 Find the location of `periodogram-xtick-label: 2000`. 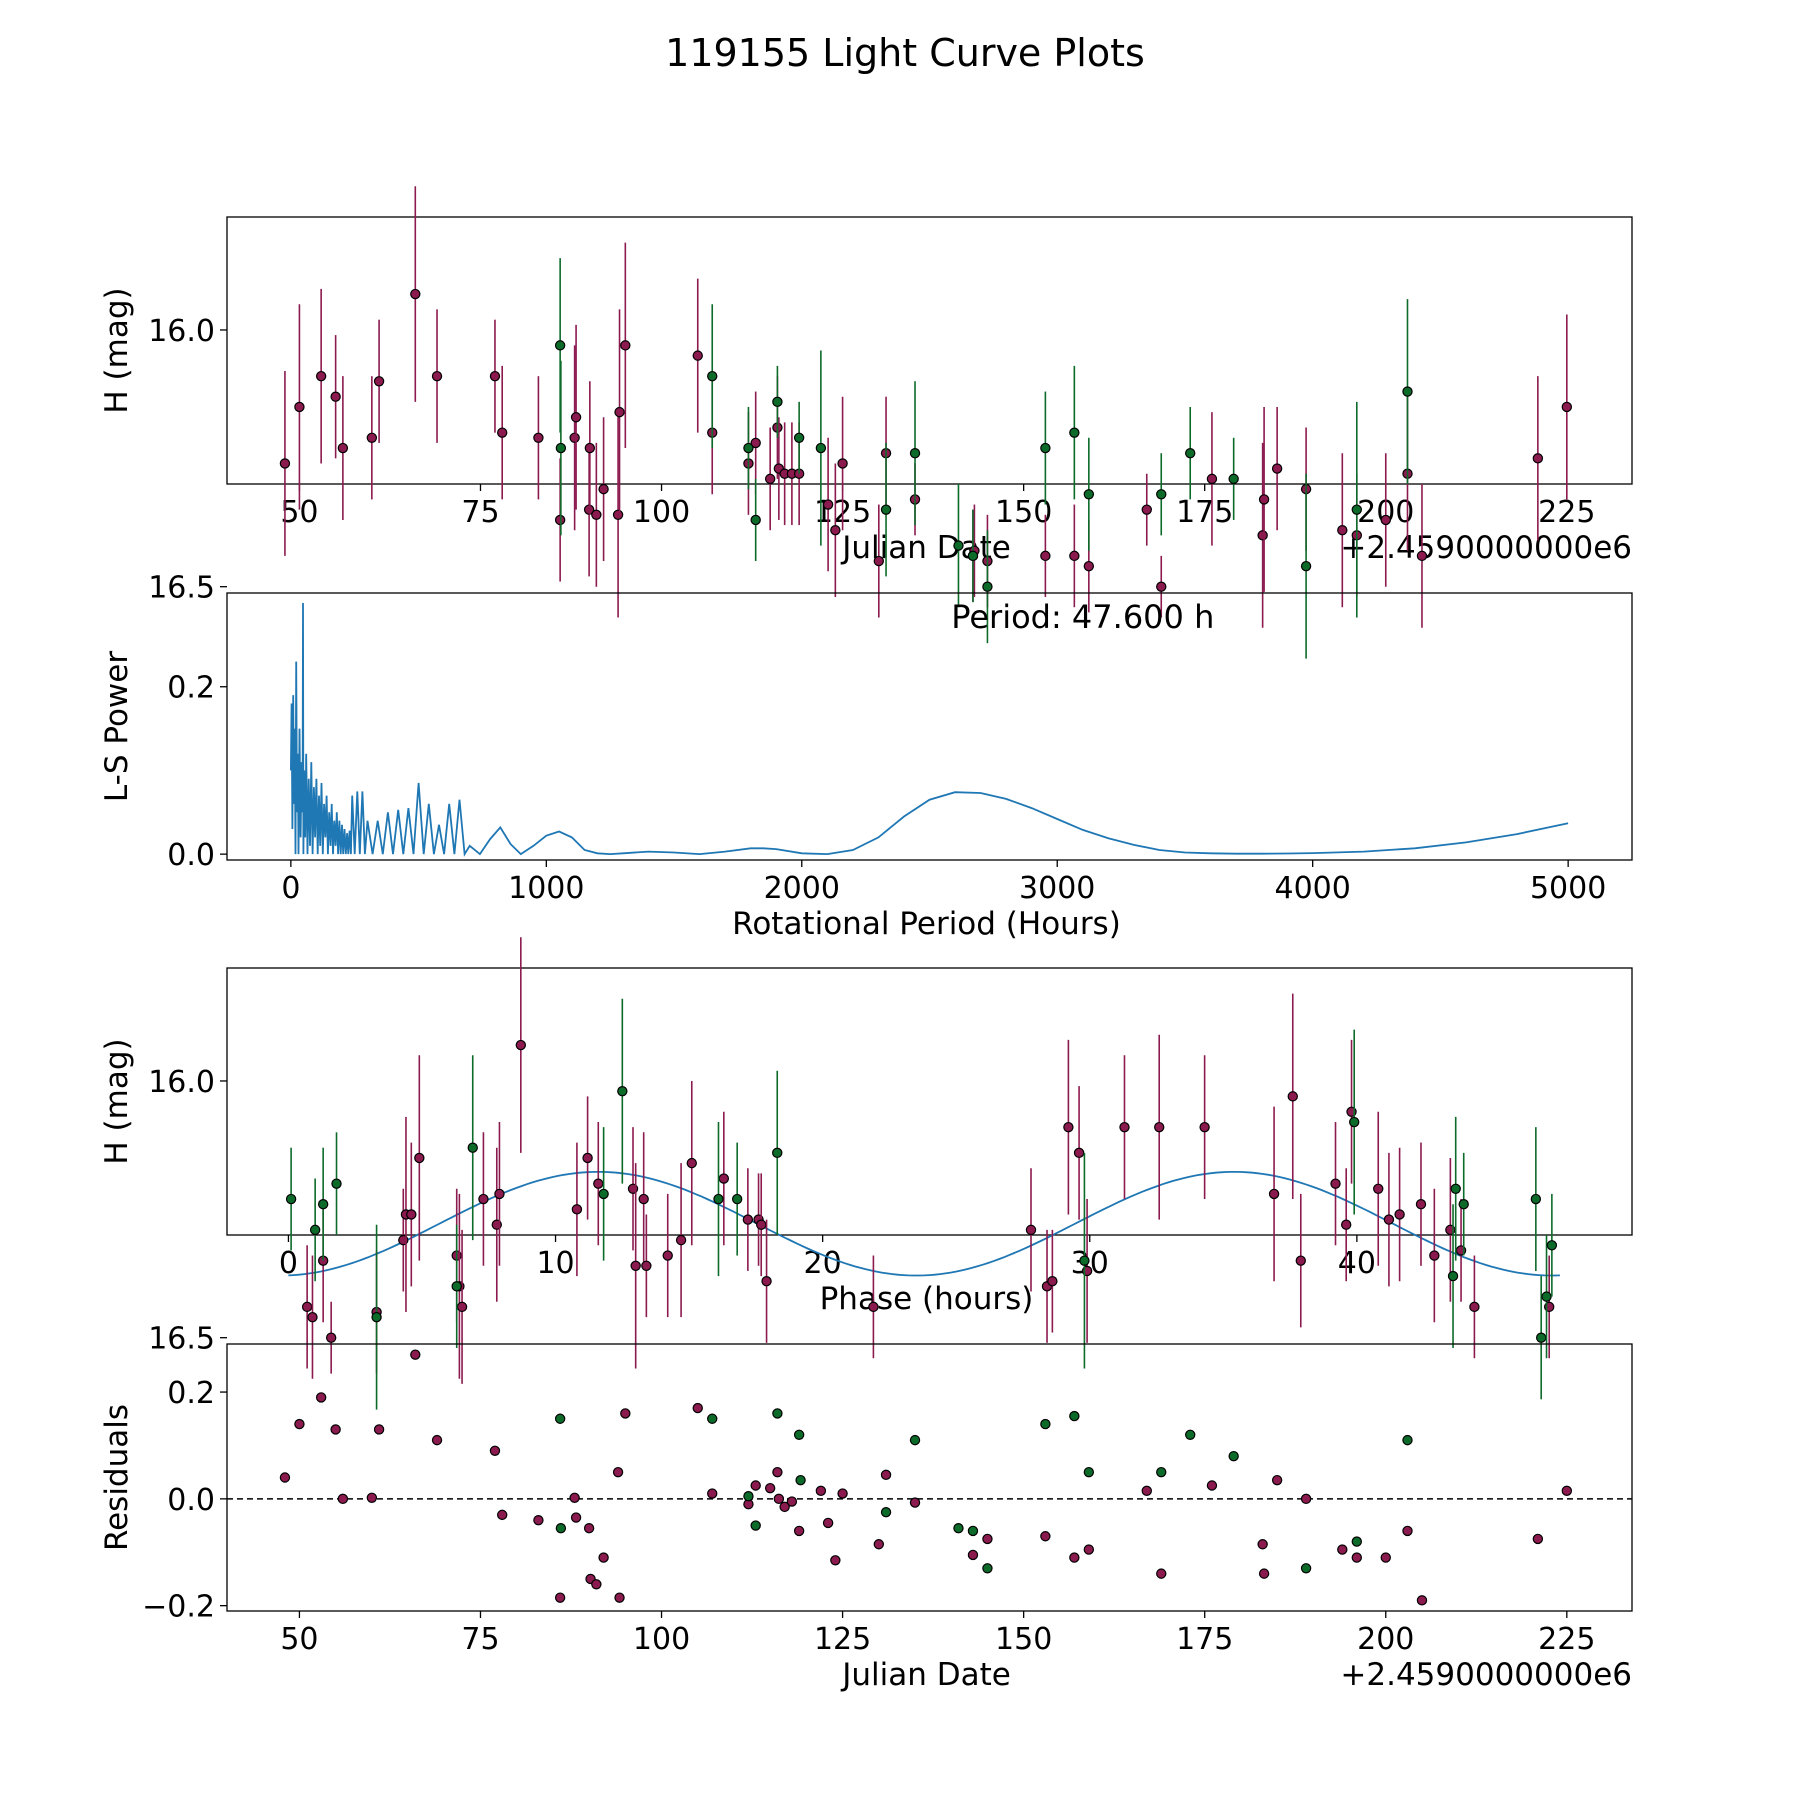

periodogram-xtick-label: 2000 is located at coordinates (802, 888).